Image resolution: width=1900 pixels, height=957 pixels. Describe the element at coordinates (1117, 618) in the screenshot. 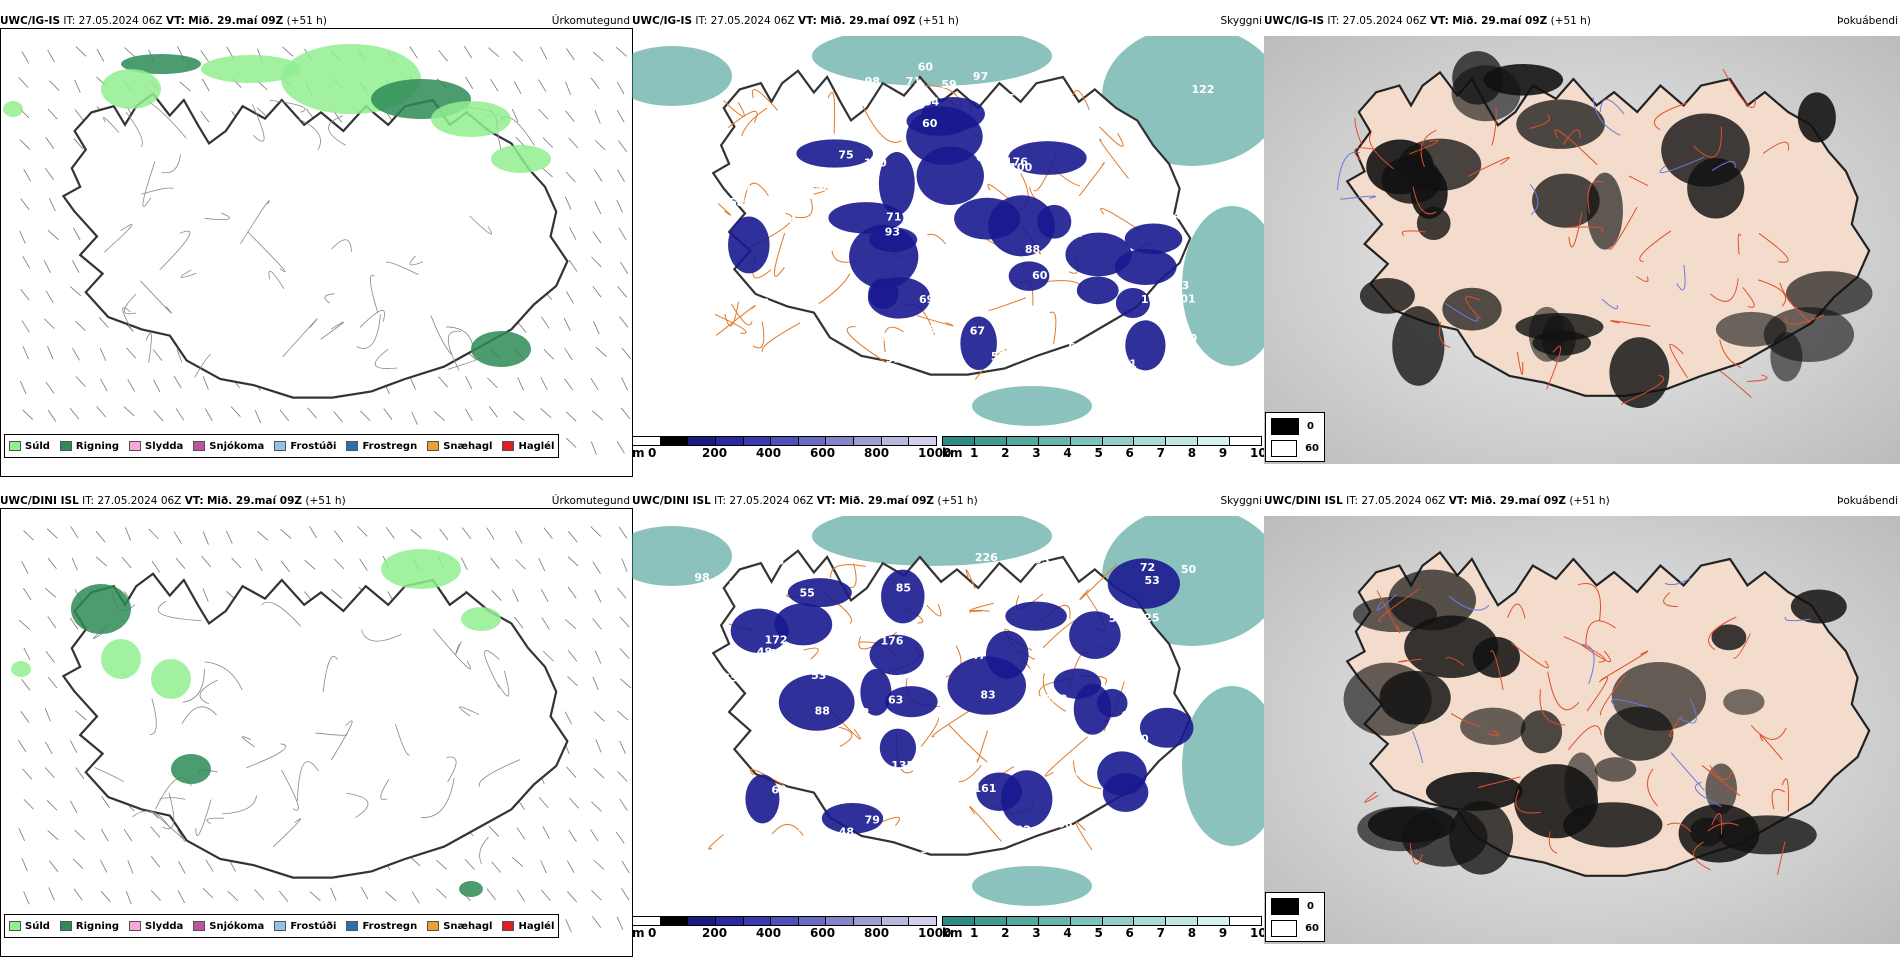

I see `cloud-base-value: 50` at that location.